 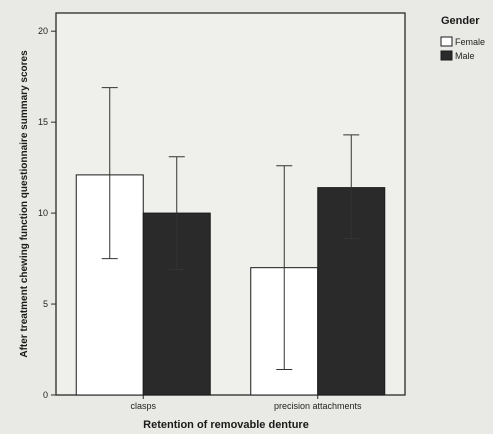 I want to click on x-tick-label: precision attachments, so click(x=318, y=406).